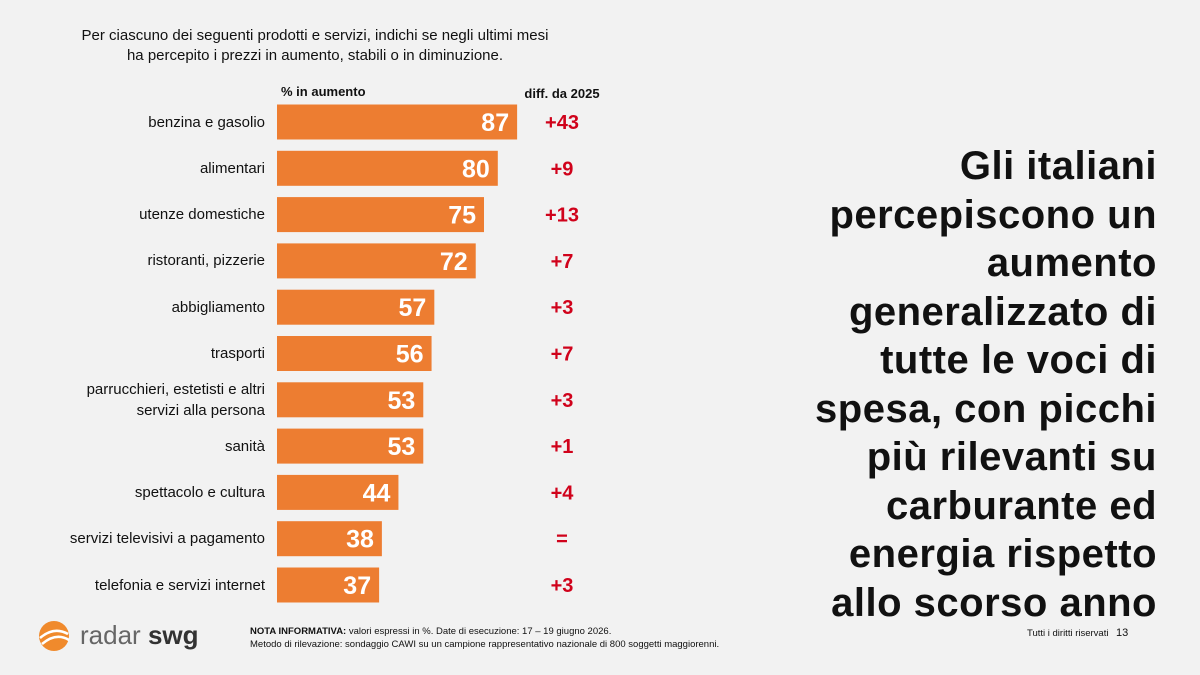 This screenshot has width=1200, height=675. Describe the element at coordinates (323, 91) in the screenshot. I see `value-header: % in aumento` at that location.